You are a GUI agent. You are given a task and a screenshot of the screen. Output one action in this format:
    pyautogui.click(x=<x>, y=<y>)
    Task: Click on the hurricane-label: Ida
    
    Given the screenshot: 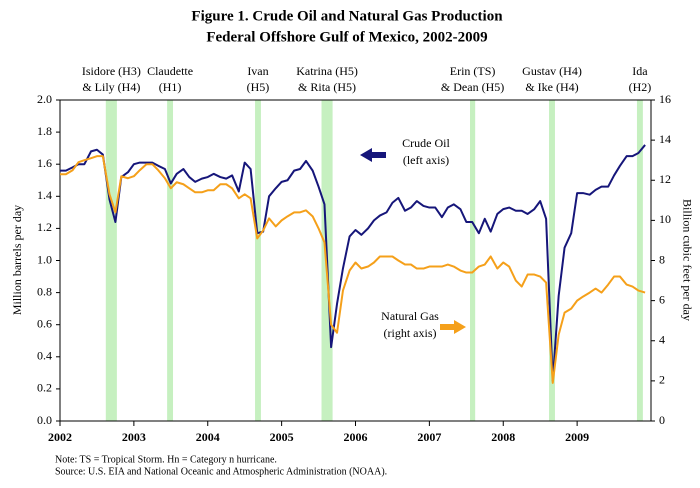 What is the action you would take?
    pyautogui.click(x=640, y=71)
    